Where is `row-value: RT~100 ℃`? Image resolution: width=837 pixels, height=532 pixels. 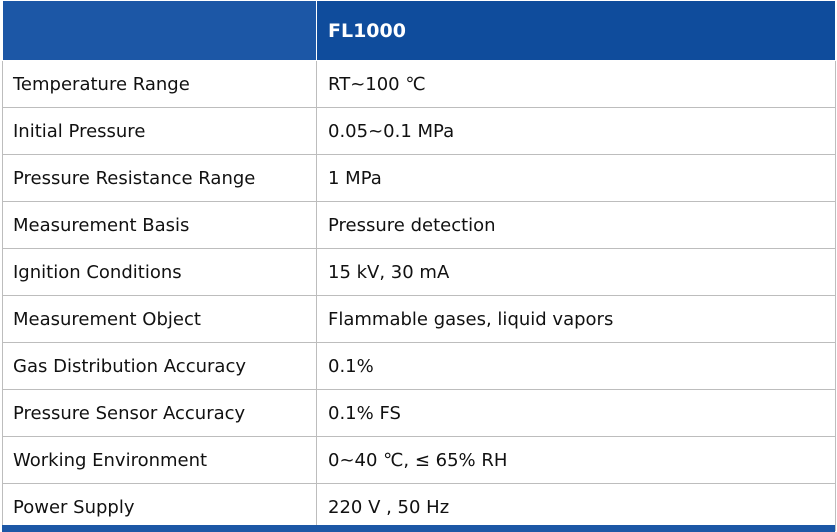
row-value: RT~100 ℃ is located at coordinates (576, 84).